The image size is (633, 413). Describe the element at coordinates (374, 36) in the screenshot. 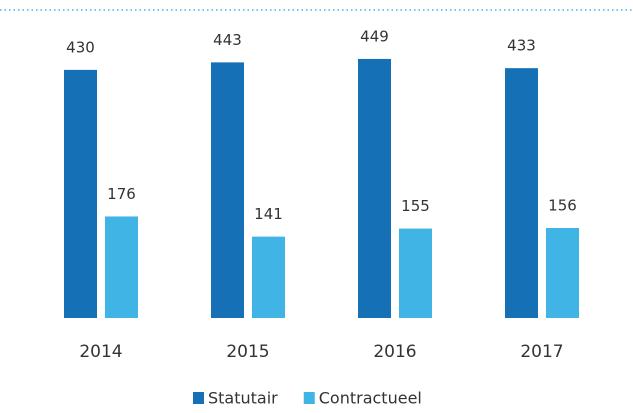

I see `value-label: 449` at that location.